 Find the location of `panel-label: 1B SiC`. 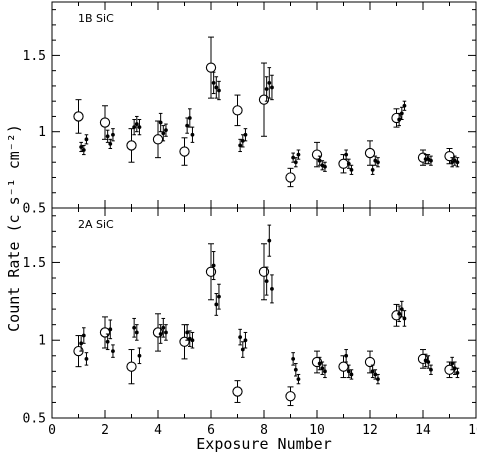

panel-label: 1B SiC is located at coordinates (96, 18).